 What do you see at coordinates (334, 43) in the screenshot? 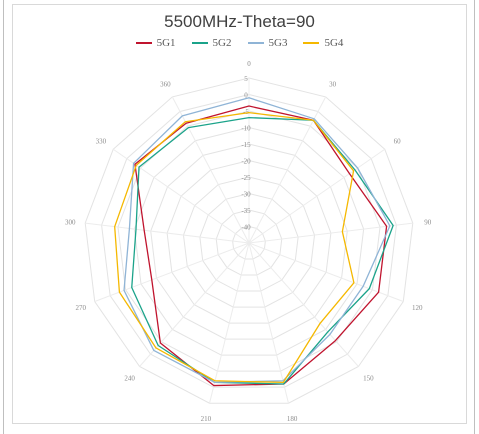
I see `legend-label-5g4: 5G4` at bounding box center [334, 43].